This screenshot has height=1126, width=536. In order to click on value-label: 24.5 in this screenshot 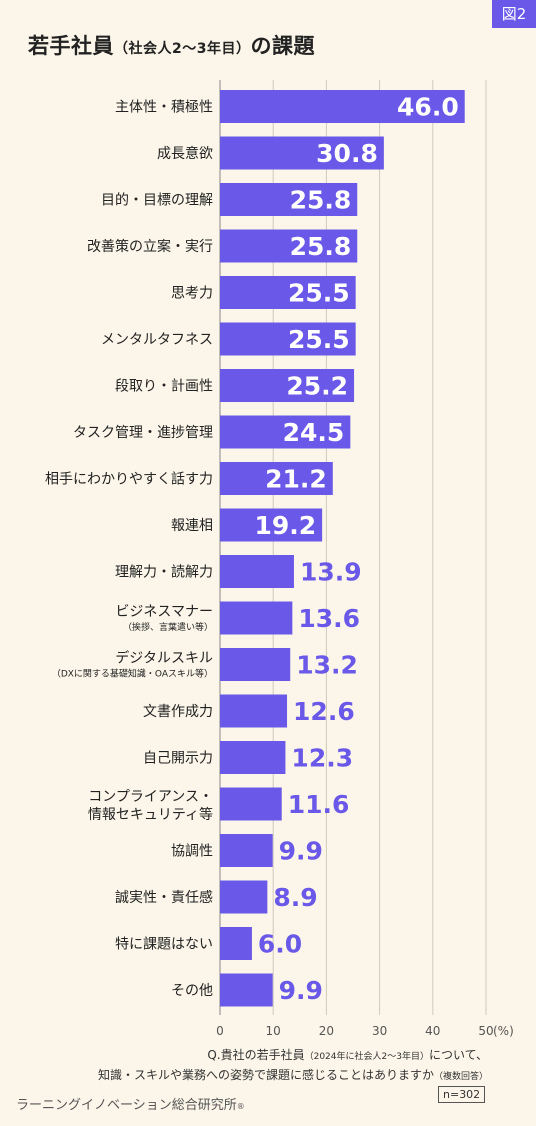, I will do `click(314, 432)`.